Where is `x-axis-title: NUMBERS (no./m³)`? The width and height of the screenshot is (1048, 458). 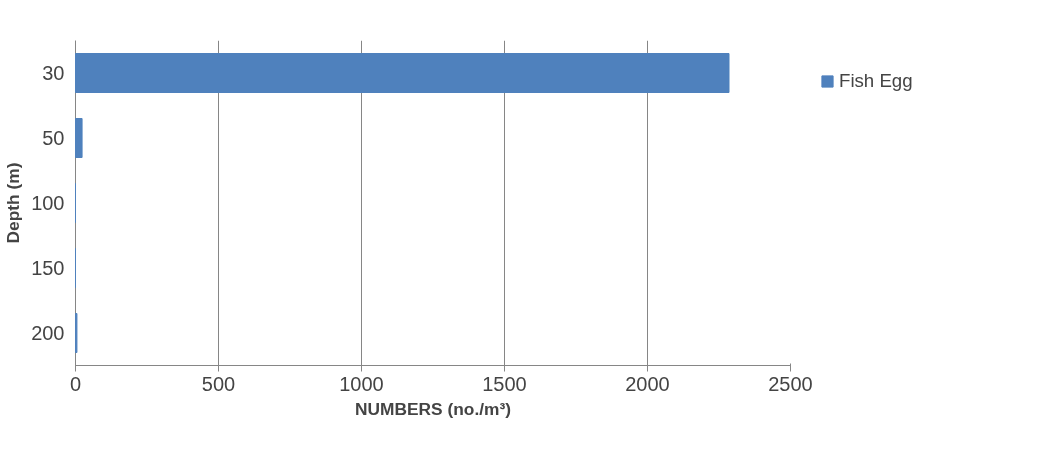
x-axis-title: NUMBERS (no./m³) is located at coordinates (433, 408).